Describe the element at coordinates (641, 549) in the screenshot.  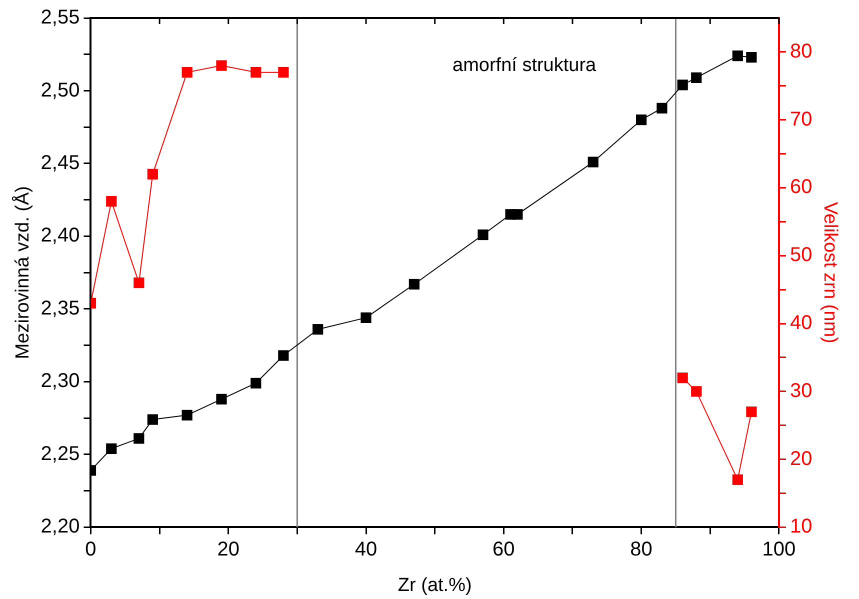
I see `x-tick-label: 80` at that location.